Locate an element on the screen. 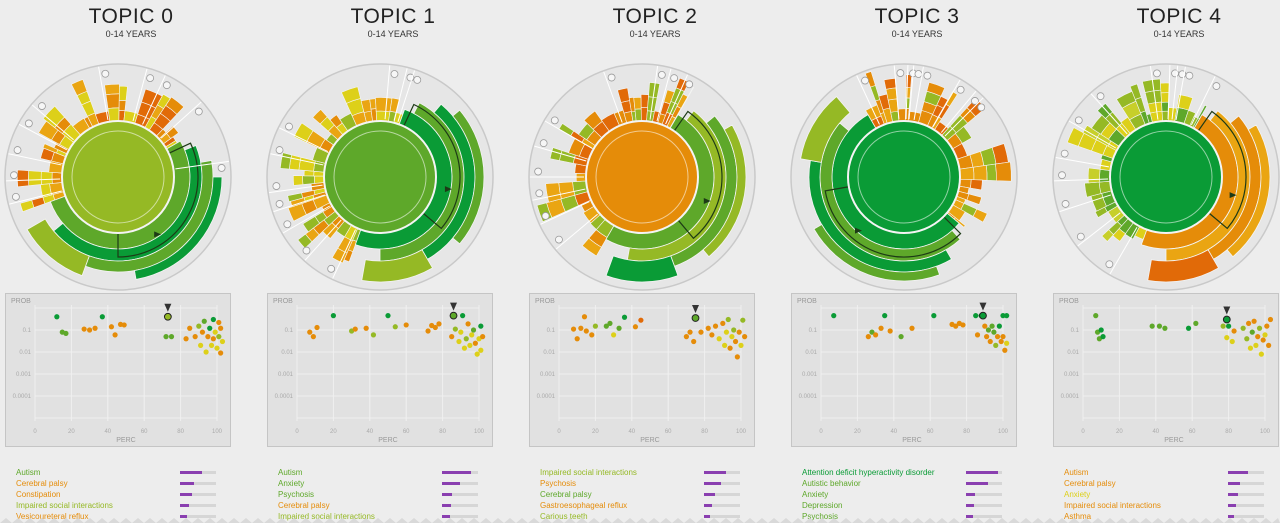  scatter-highlight-point is located at coordinates (695, 318).